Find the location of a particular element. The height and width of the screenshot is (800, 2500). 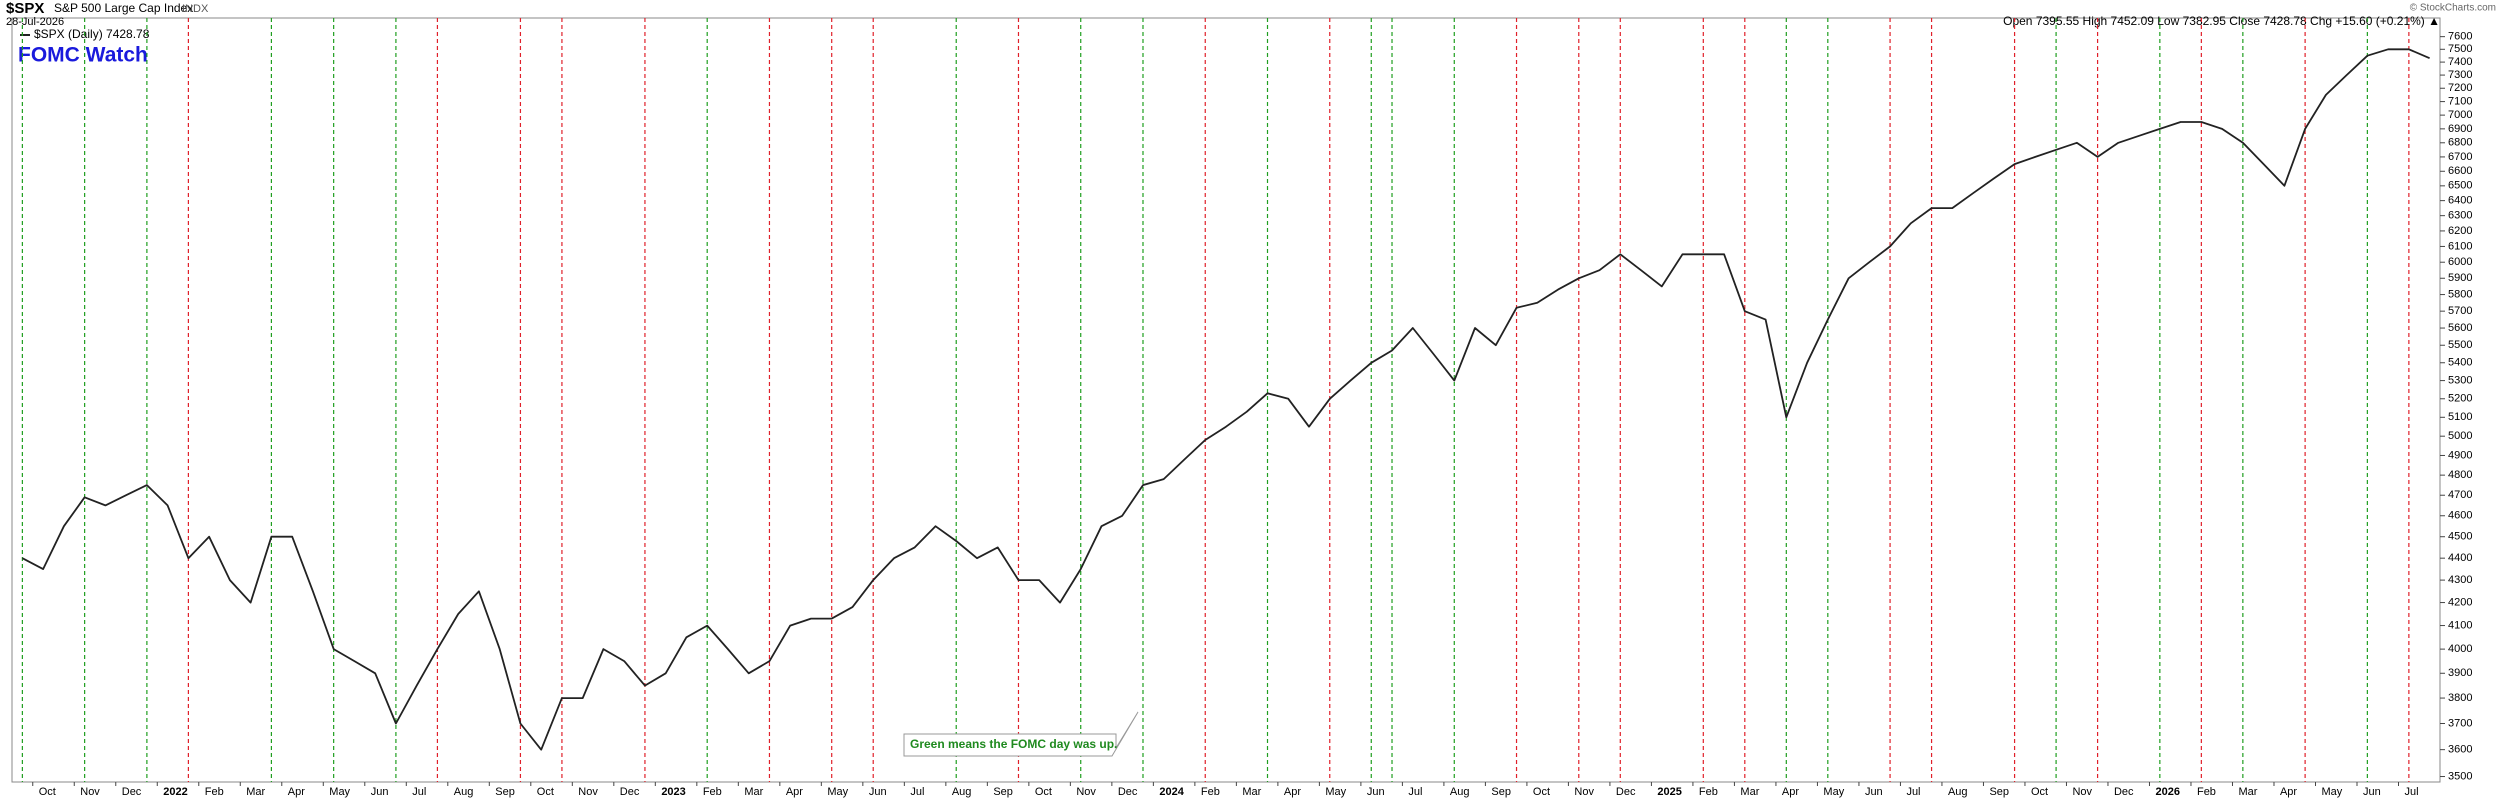

y-tick-label: 7000 is located at coordinates (2460, 115).